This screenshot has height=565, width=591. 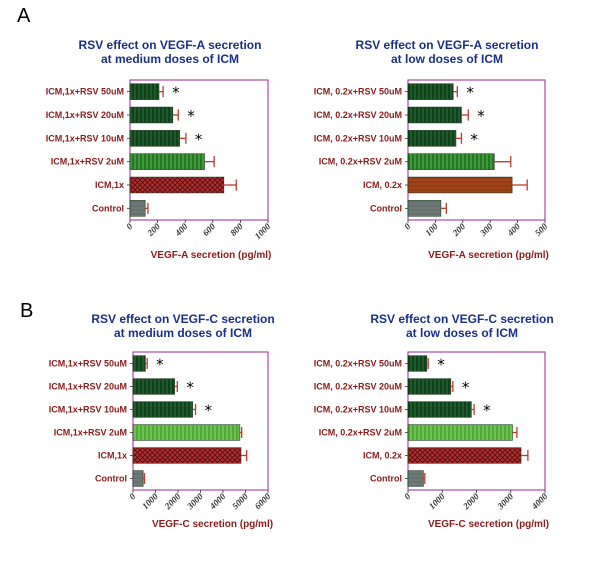 I want to click on x-tick-label: 5000, so click(x=240, y=501).